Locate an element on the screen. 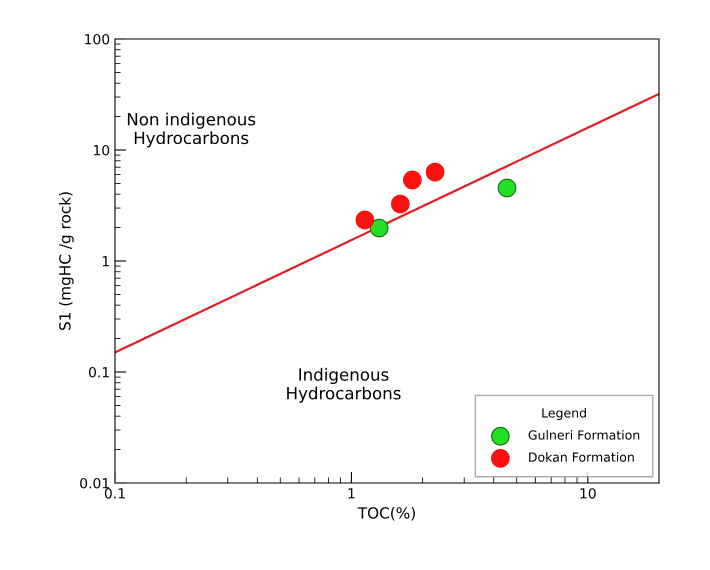 Image resolution: width=710 pixels, height=570 pixels. y-tick-label: 1 is located at coordinates (105, 261).